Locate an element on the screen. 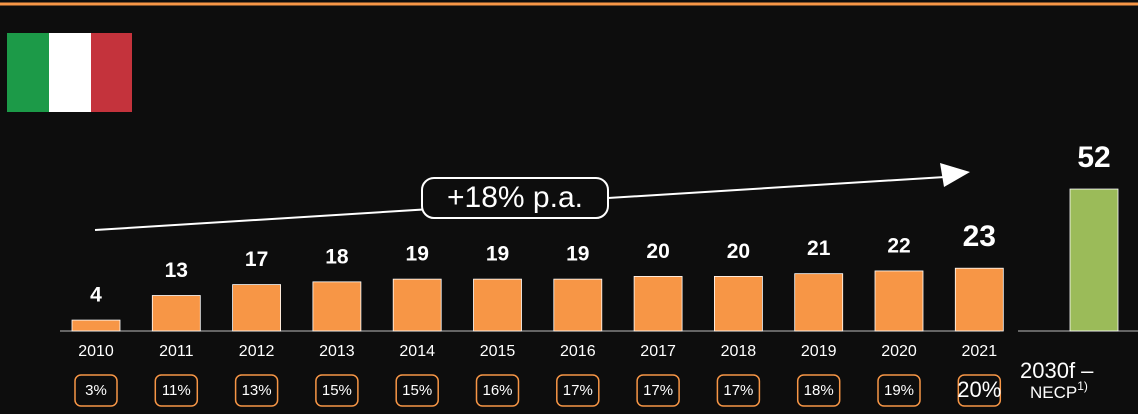 This screenshot has height=414, width=1138. value-label: 22 is located at coordinates (898, 245).